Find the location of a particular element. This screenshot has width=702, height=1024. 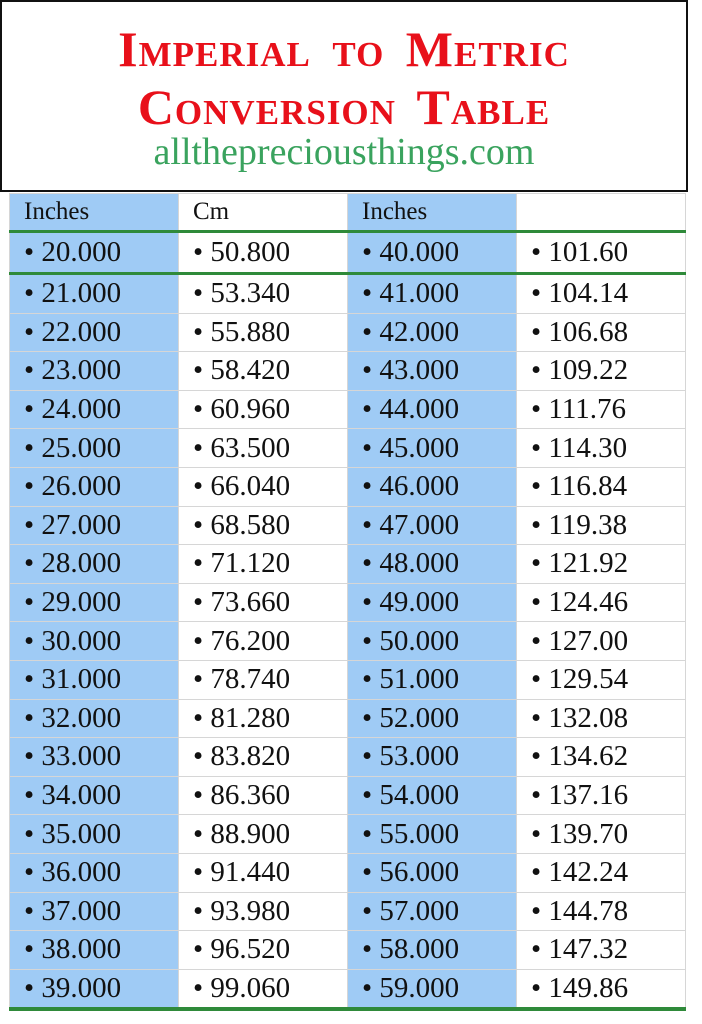

table-row: • 31.000 • 78.740 • 51.000 • 129.54 is located at coordinates (347, 679).